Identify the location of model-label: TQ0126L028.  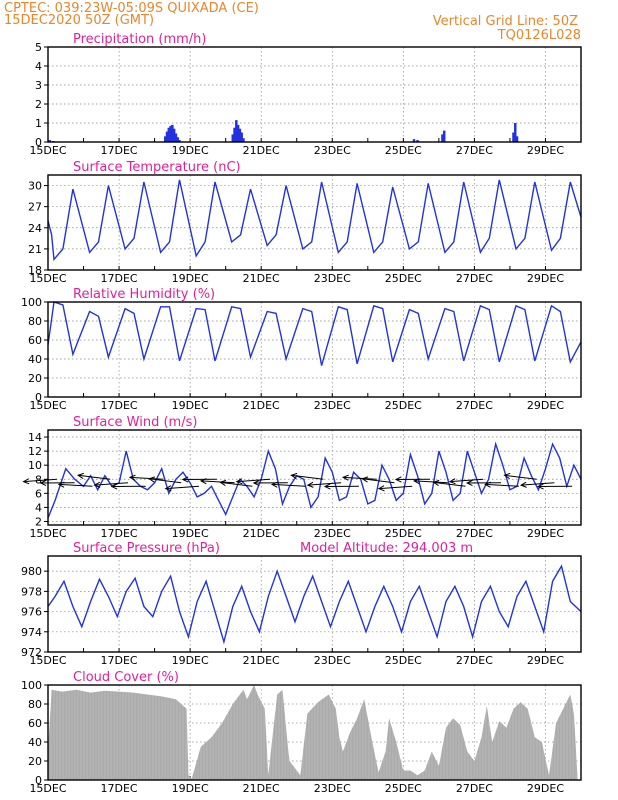
(539, 35).